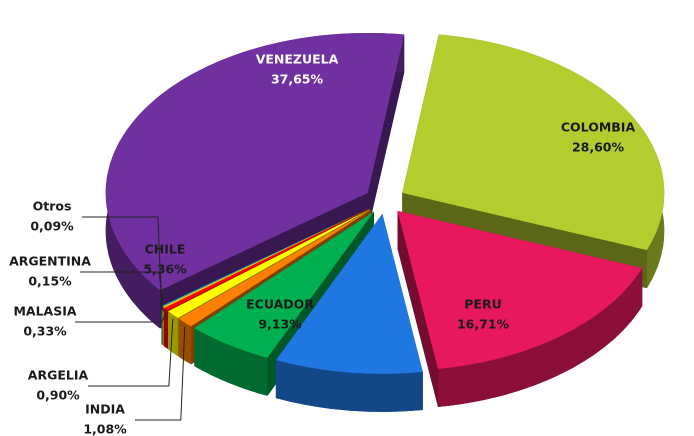 This screenshot has height=436, width=694. I want to click on slice-label: ARGENTINA, so click(50, 261).